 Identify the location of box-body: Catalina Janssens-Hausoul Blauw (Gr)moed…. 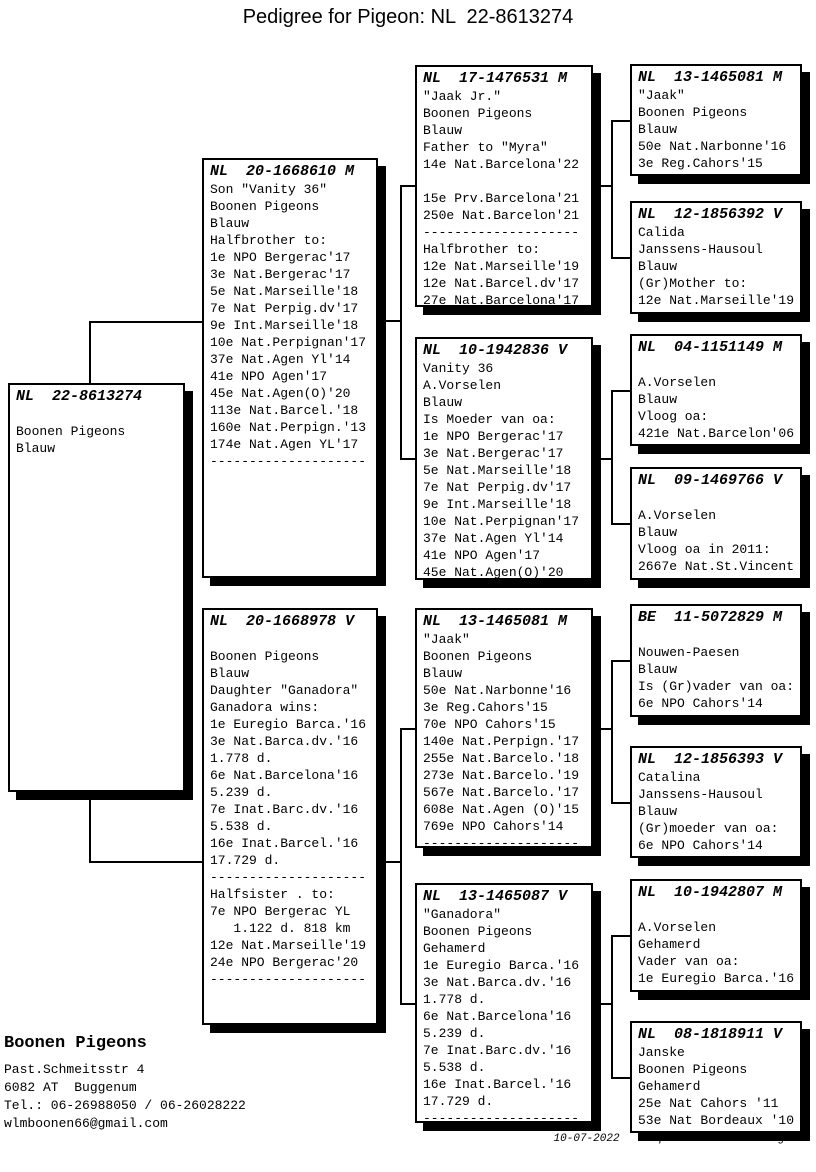
(708, 811).